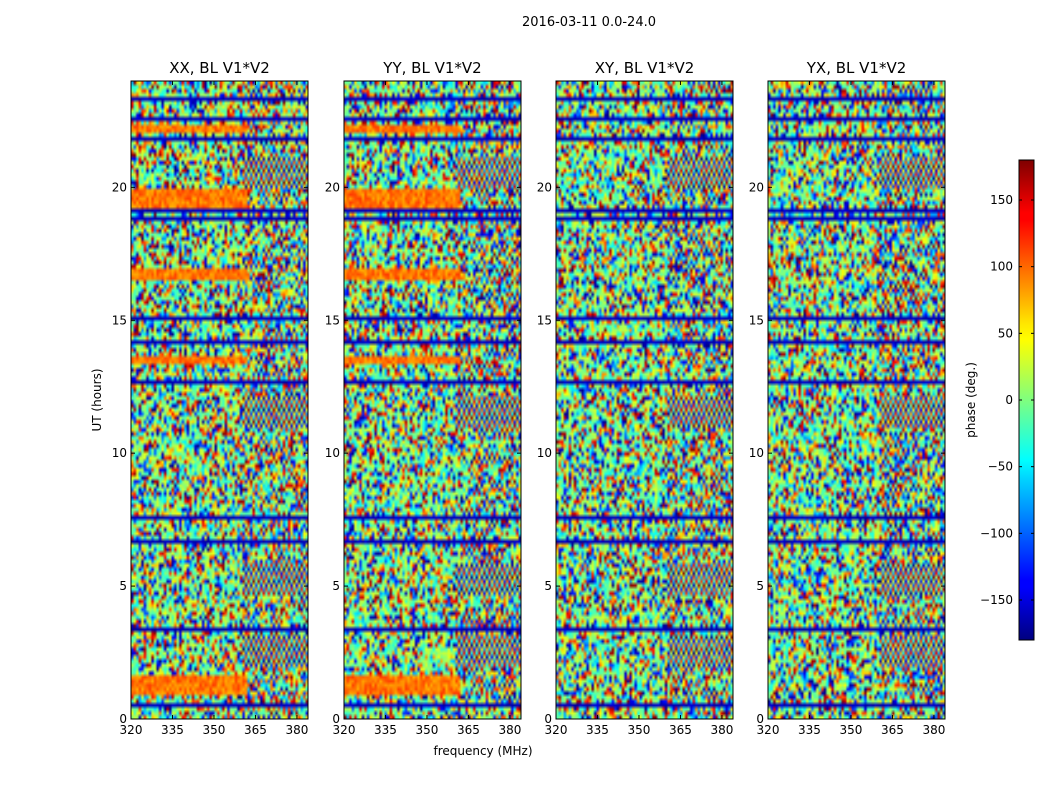 The height and width of the screenshot is (800, 1050). I want to click on colorbar-ticks: 150 100 50 0 −50 −100 −150, so click(1007, 400).